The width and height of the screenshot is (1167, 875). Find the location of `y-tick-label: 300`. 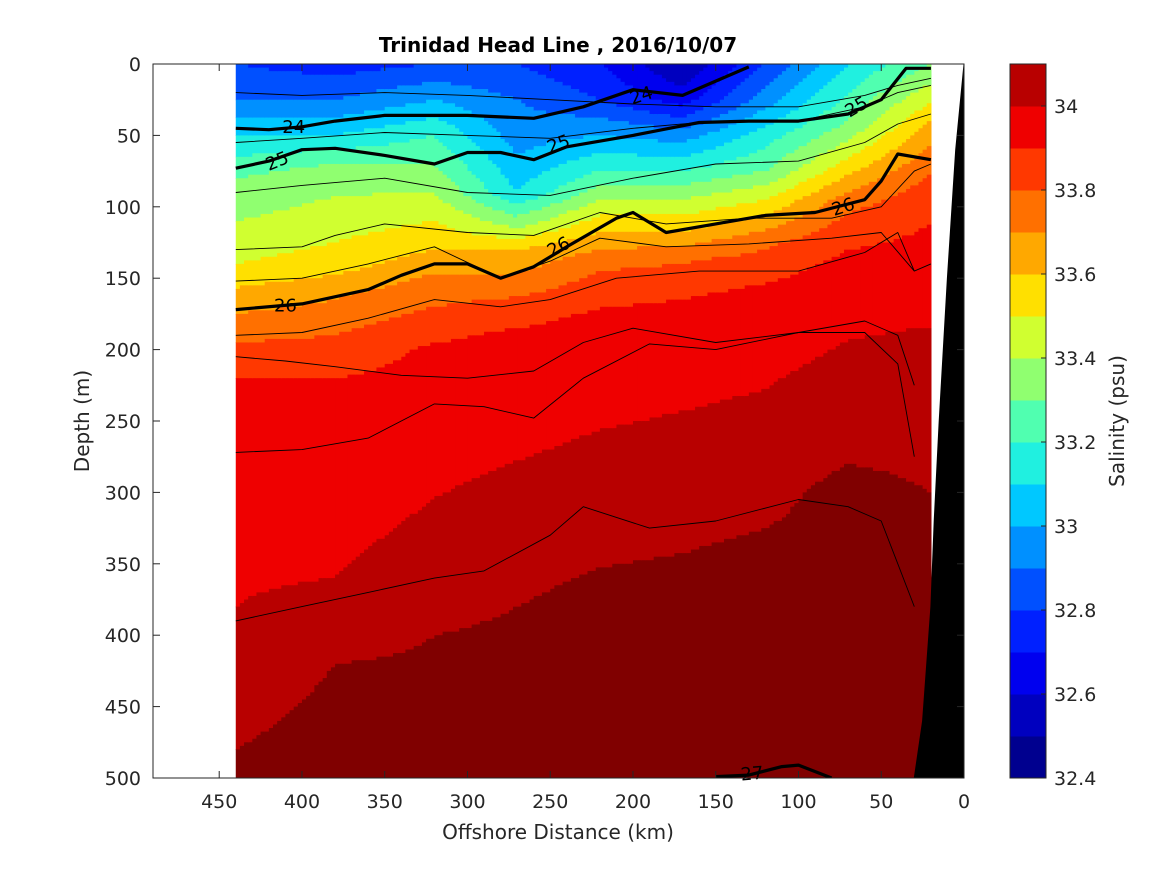

y-tick-label: 300 is located at coordinates (123, 493).